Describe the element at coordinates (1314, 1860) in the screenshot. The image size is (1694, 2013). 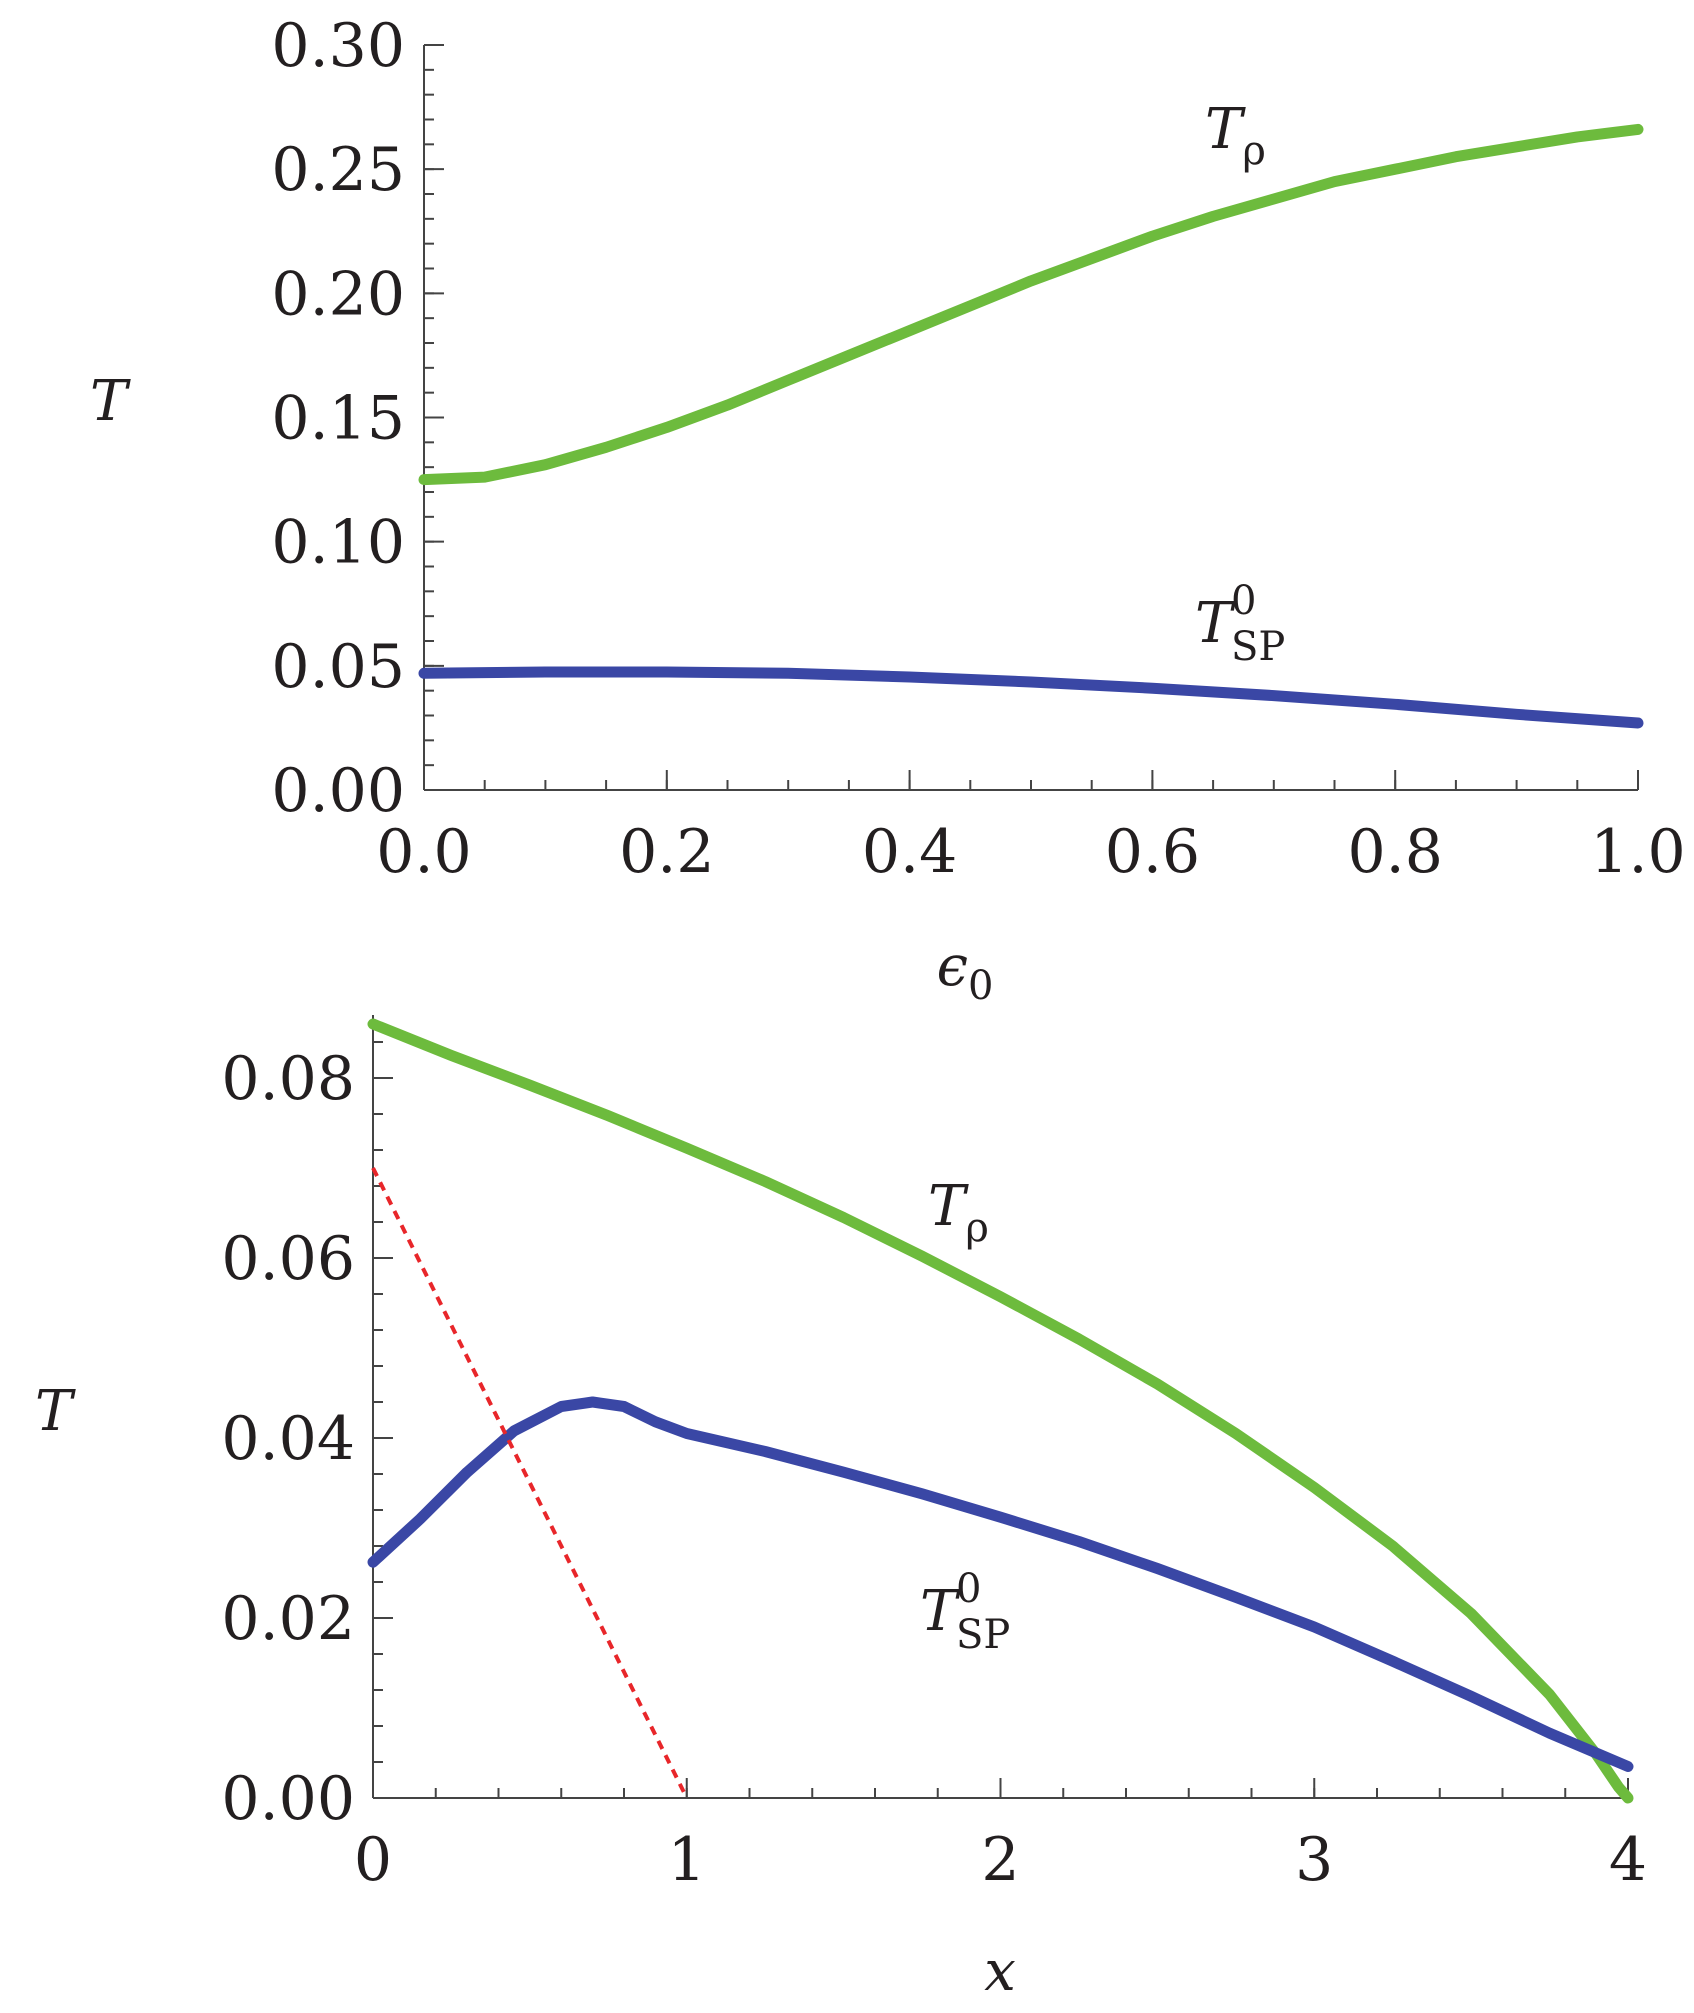
I see `x-tick-label: 3` at that location.